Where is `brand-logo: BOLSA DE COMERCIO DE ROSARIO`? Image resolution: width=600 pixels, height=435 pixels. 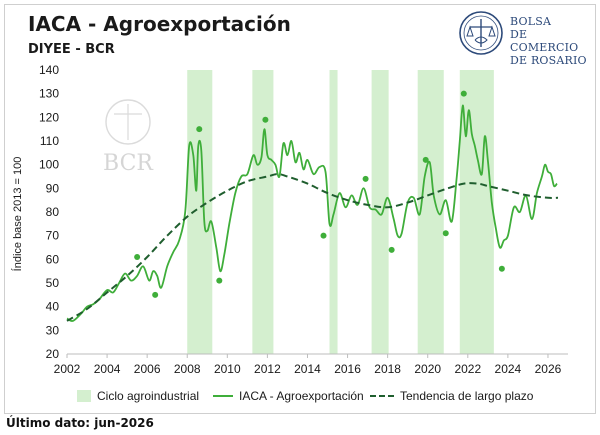
brand-logo: BOLSA DE COMERCIO DE ROSARIO is located at coordinates (523, 38).